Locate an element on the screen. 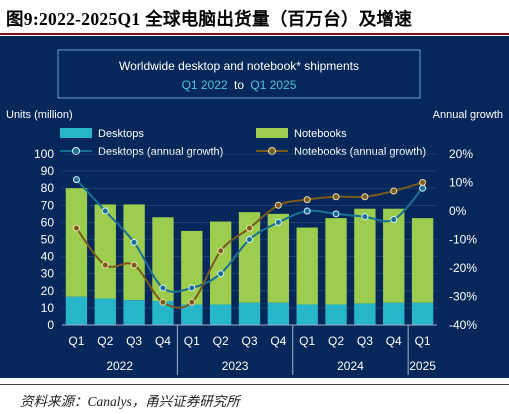 The height and width of the screenshot is (414, 509). report-header: 图9:2022-2025Q1 全球电脑出货量（百万台）及增速 is located at coordinates (254, 17).